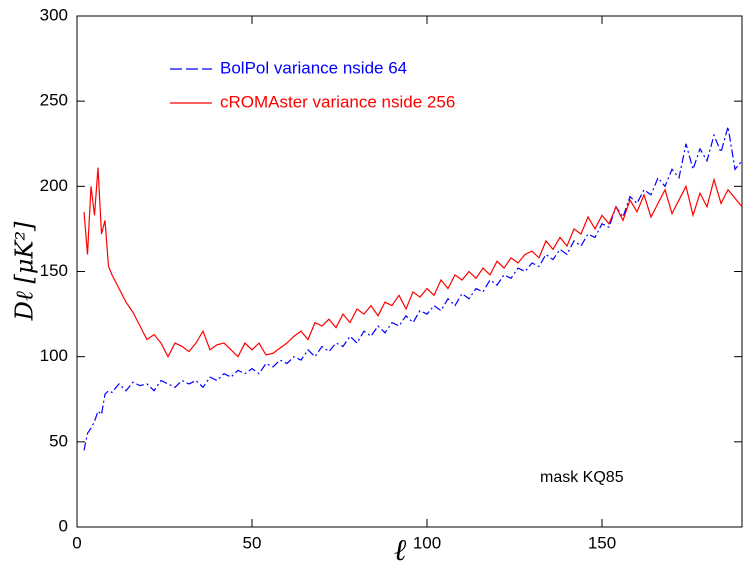 The width and height of the screenshot is (754, 572). I want to click on legend-label: BolPol variance nside 64, so click(313, 67).